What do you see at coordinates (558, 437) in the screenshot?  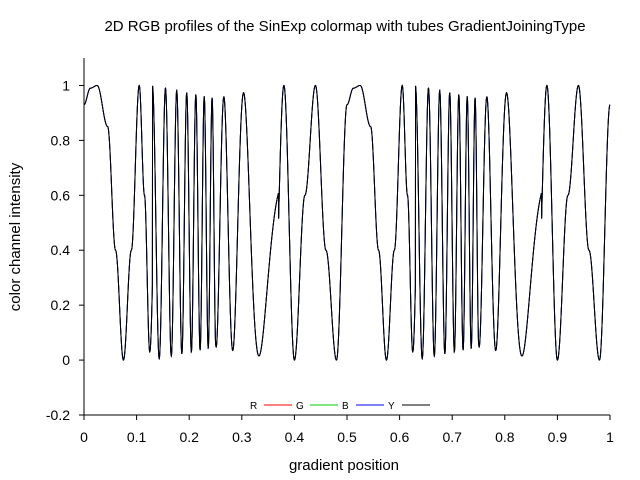 I see `x-tick-label: 0.9` at bounding box center [558, 437].